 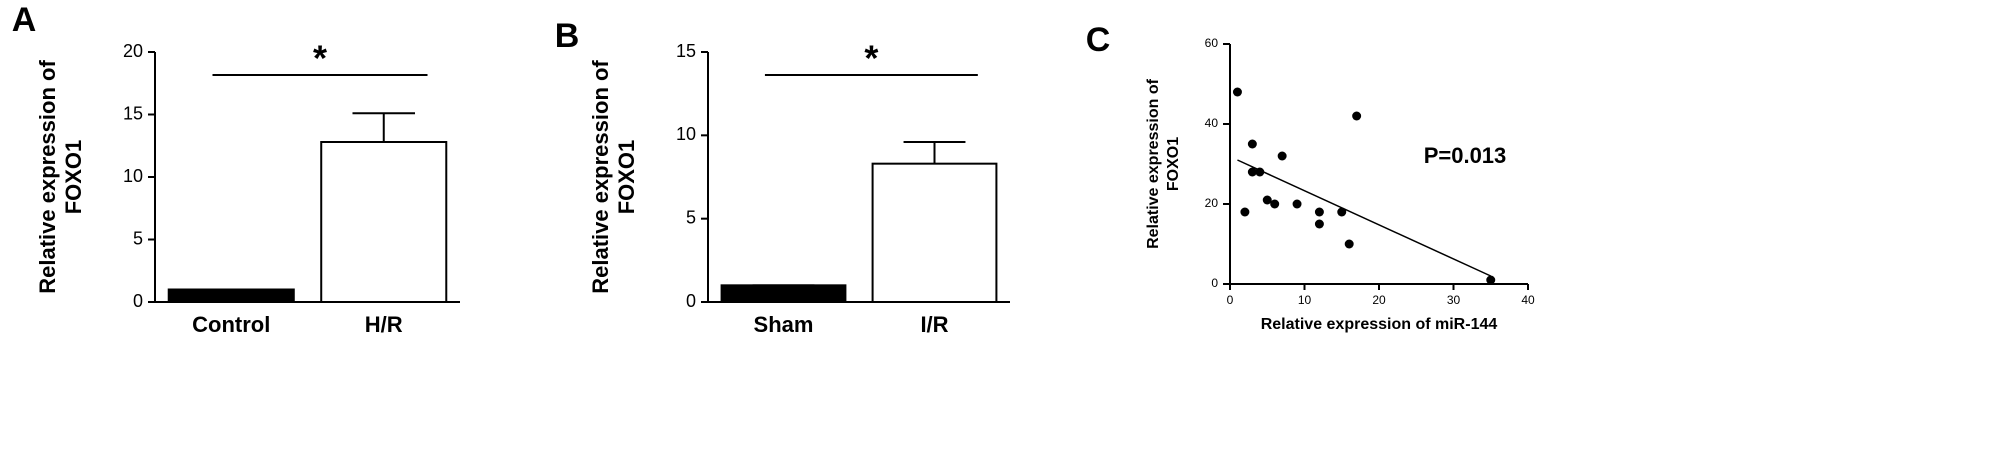 I want to click on y-tick-label: 40, so click(x=1212, y=123).